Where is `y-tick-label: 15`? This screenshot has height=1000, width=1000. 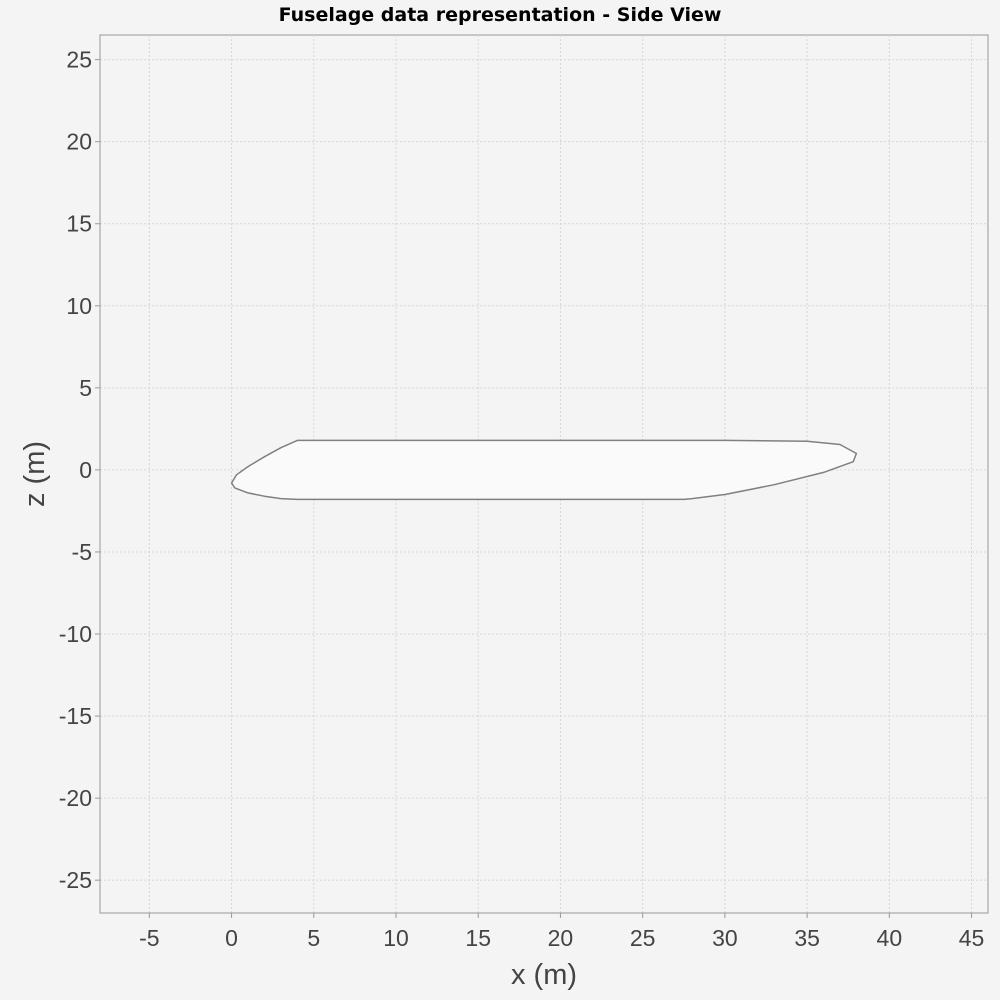 y-tick-label: 15 is located at coordinates (79, 224).